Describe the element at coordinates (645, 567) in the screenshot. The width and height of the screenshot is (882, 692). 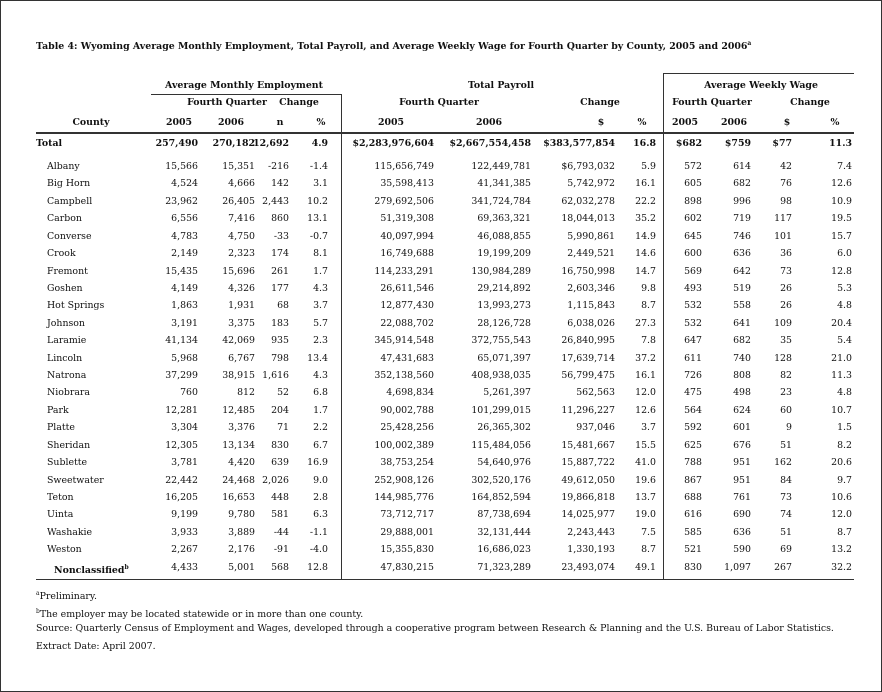
I see `cell-text: 49.1` at that location.